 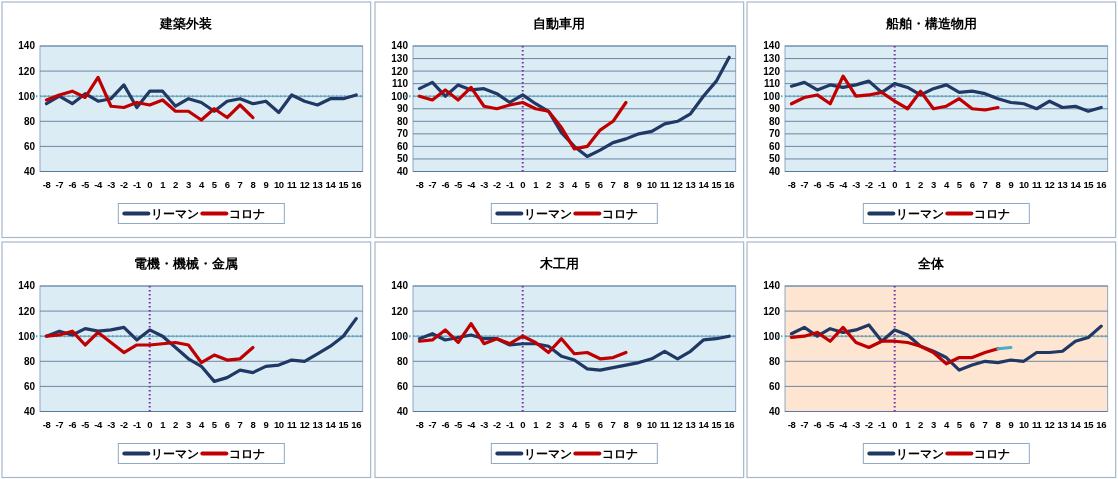 I want to click on x-tick-label: -2, so click(x=496, y=185).